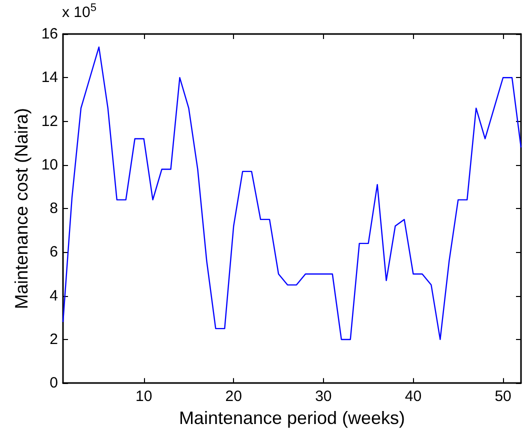 This screenshot has height=432, width=524. I want to click on y-tick-label: 2, so click(54, 339).